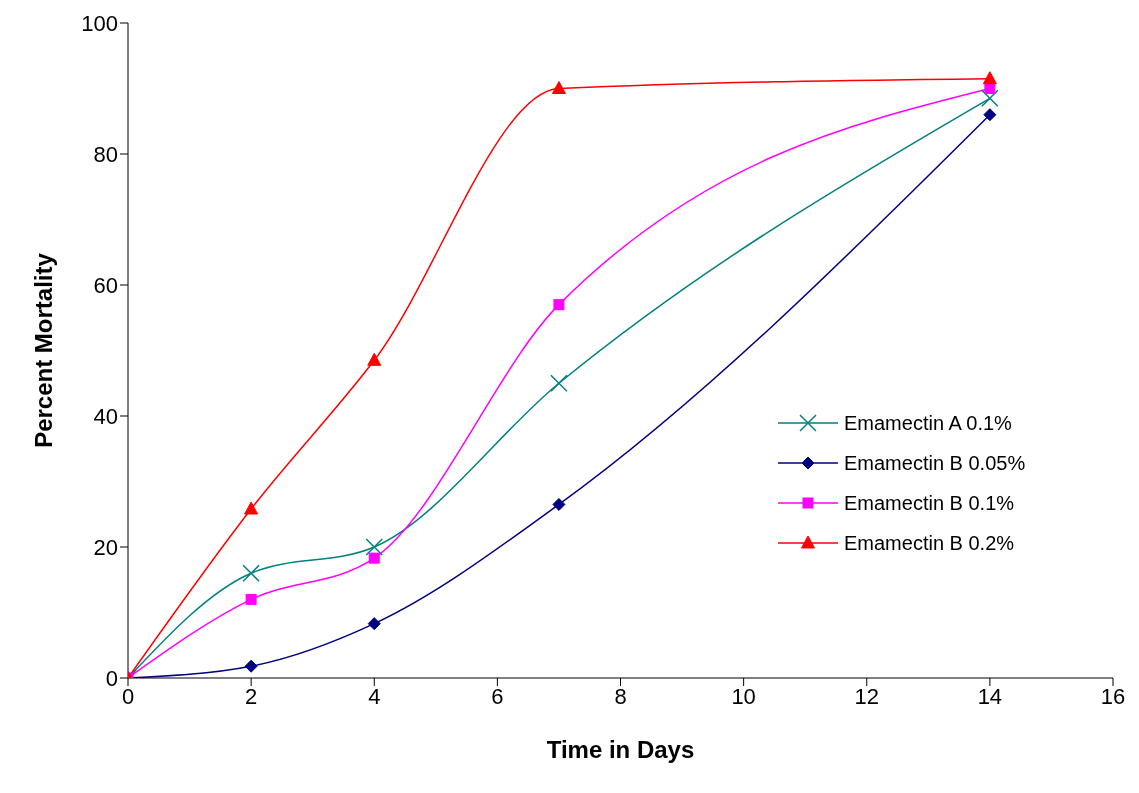 The image size is (1139, 793). Describe the element at coordinates (1113, 696) in the screenshot. I see `x-tick-label: 16` at that location.